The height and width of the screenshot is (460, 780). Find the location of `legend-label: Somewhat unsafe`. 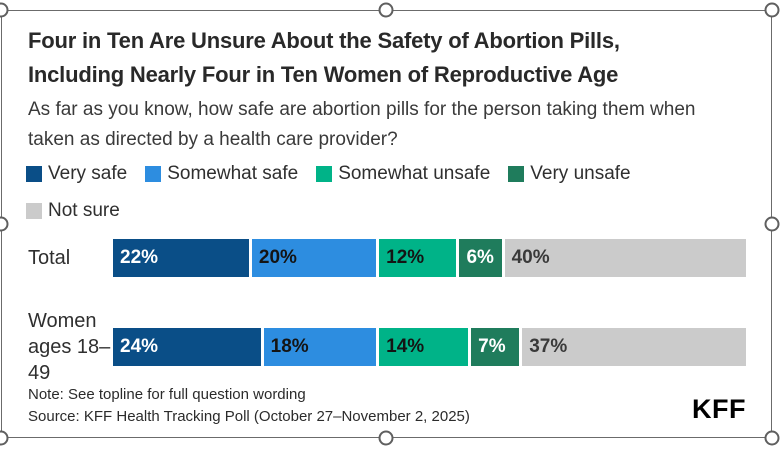

legend-label: Somewhat unsafe is located at coordinates (414, 173).